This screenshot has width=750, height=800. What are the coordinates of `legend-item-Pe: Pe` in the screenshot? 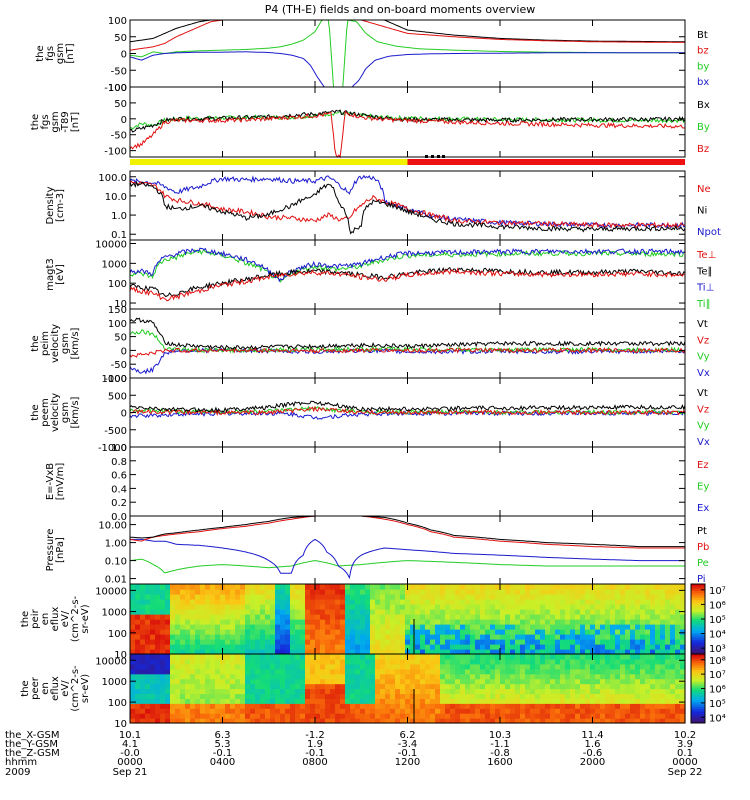 It's located at (703, 563).